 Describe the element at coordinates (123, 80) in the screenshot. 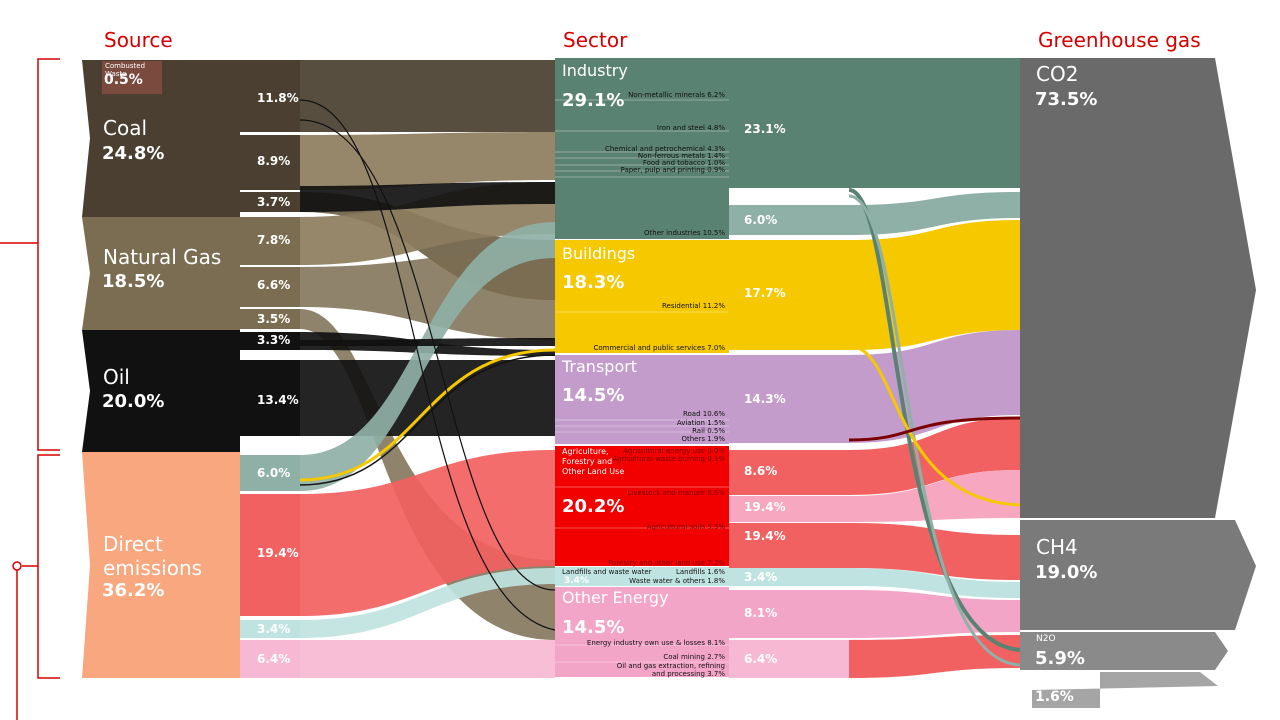

I see `combusted-waste-pct: 0.5%` at that location.